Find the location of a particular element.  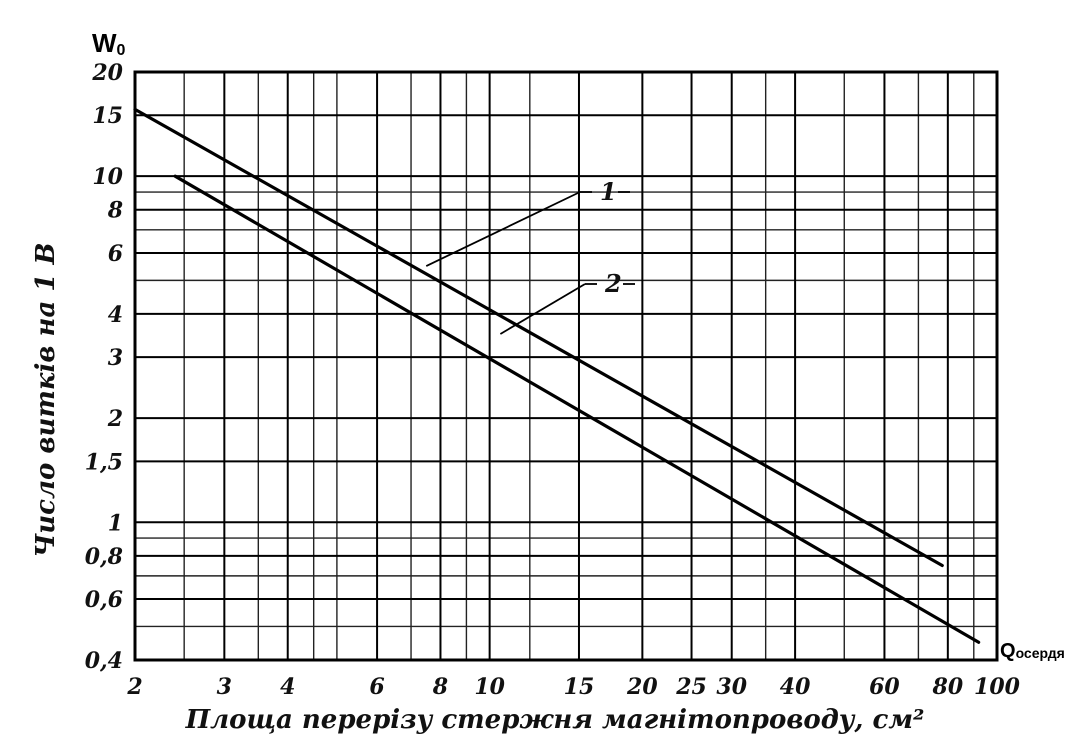

y-tick-label: 4 is located at coordinates (115, 315).